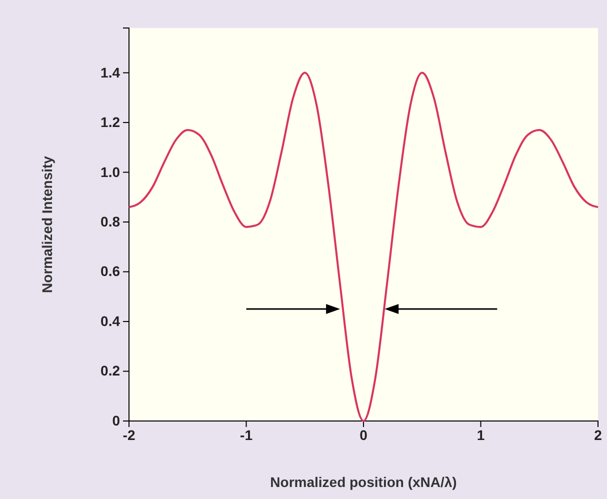 Image resolution: width=607 pixels, height=499 pixels. What do you see at coordinates (110, 370) in the screenshot?
I see `y-tick-label: 0.2` at bounding box center [110, 370].